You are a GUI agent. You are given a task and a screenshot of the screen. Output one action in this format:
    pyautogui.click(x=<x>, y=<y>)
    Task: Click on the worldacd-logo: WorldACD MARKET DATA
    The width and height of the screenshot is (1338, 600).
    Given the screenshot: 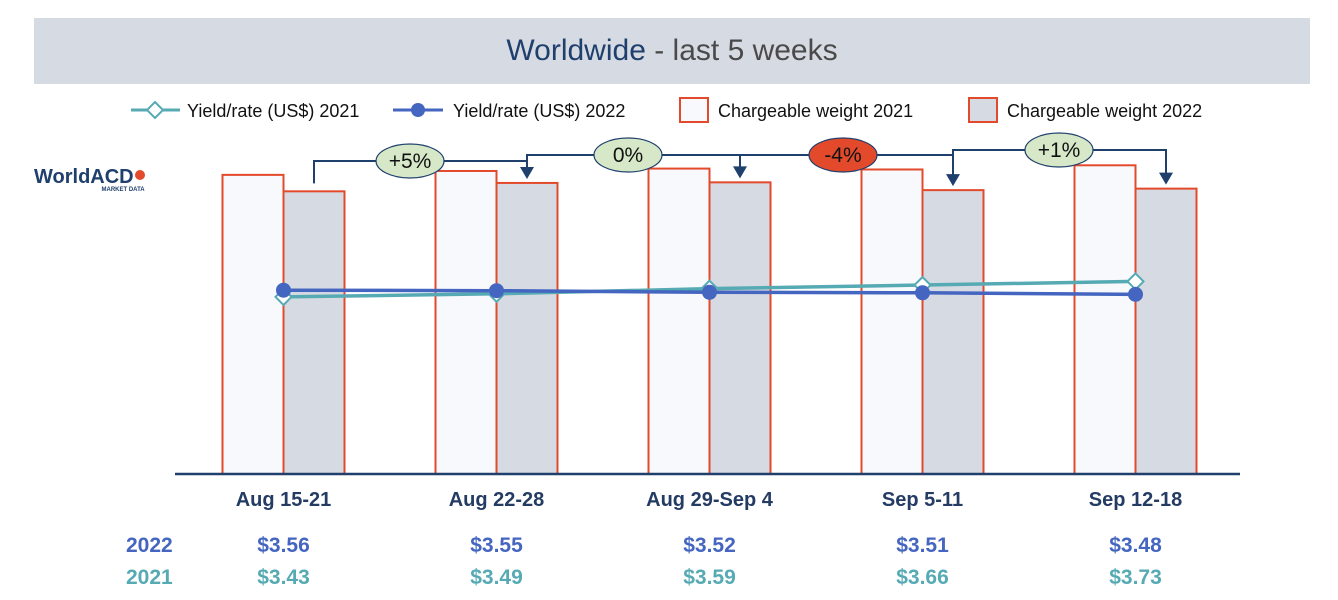 What is the action you would take?
    pyautogui.click(x=89, y=179)
    